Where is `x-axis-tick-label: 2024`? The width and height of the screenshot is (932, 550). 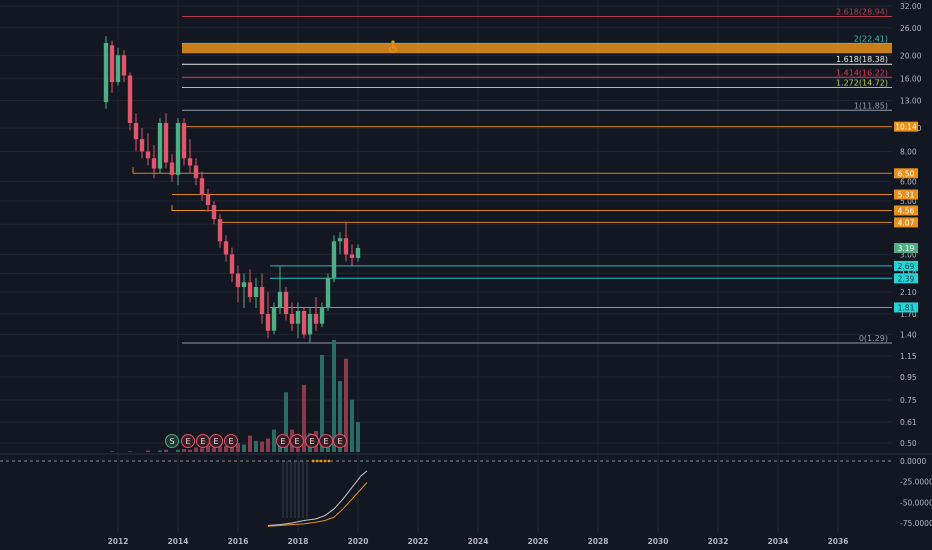
x-axis-tick-label: 2024 is located at coordinates (478, 541).